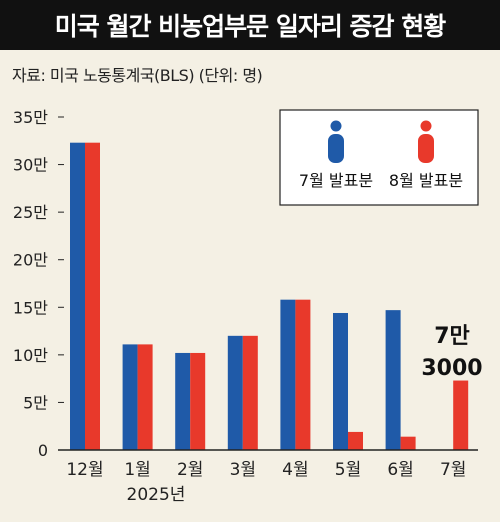 This screenshot has height=522, width=500. I want to click on legend-box, so click(379, 157).